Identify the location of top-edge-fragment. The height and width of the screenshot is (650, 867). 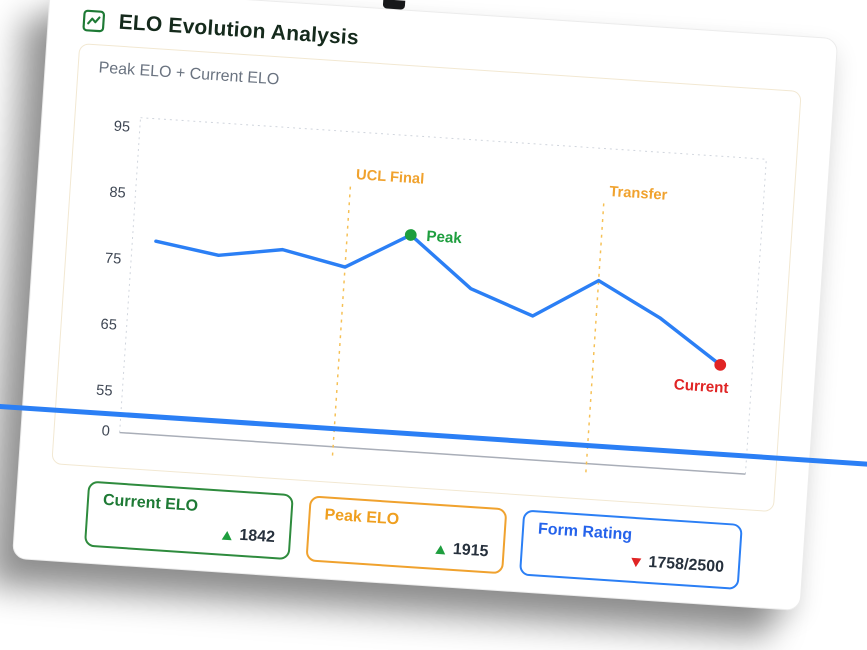
(394, 5).